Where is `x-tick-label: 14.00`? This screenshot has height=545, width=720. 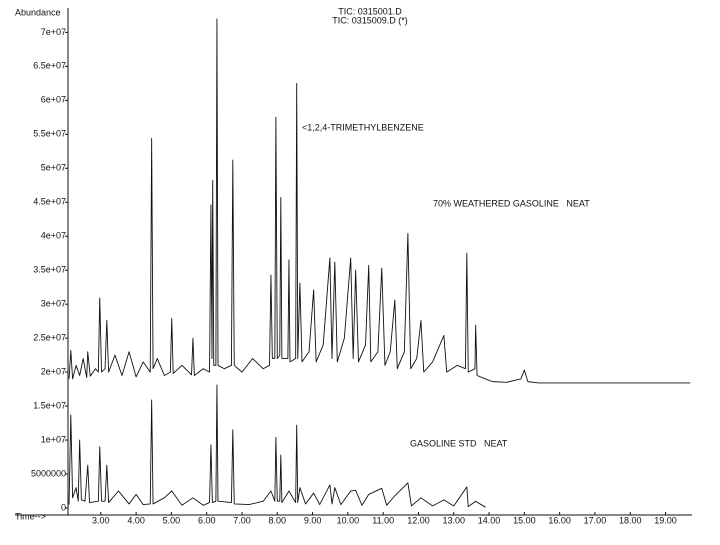
x-tick-label: 14.00 is located at coordinates (489, 520).